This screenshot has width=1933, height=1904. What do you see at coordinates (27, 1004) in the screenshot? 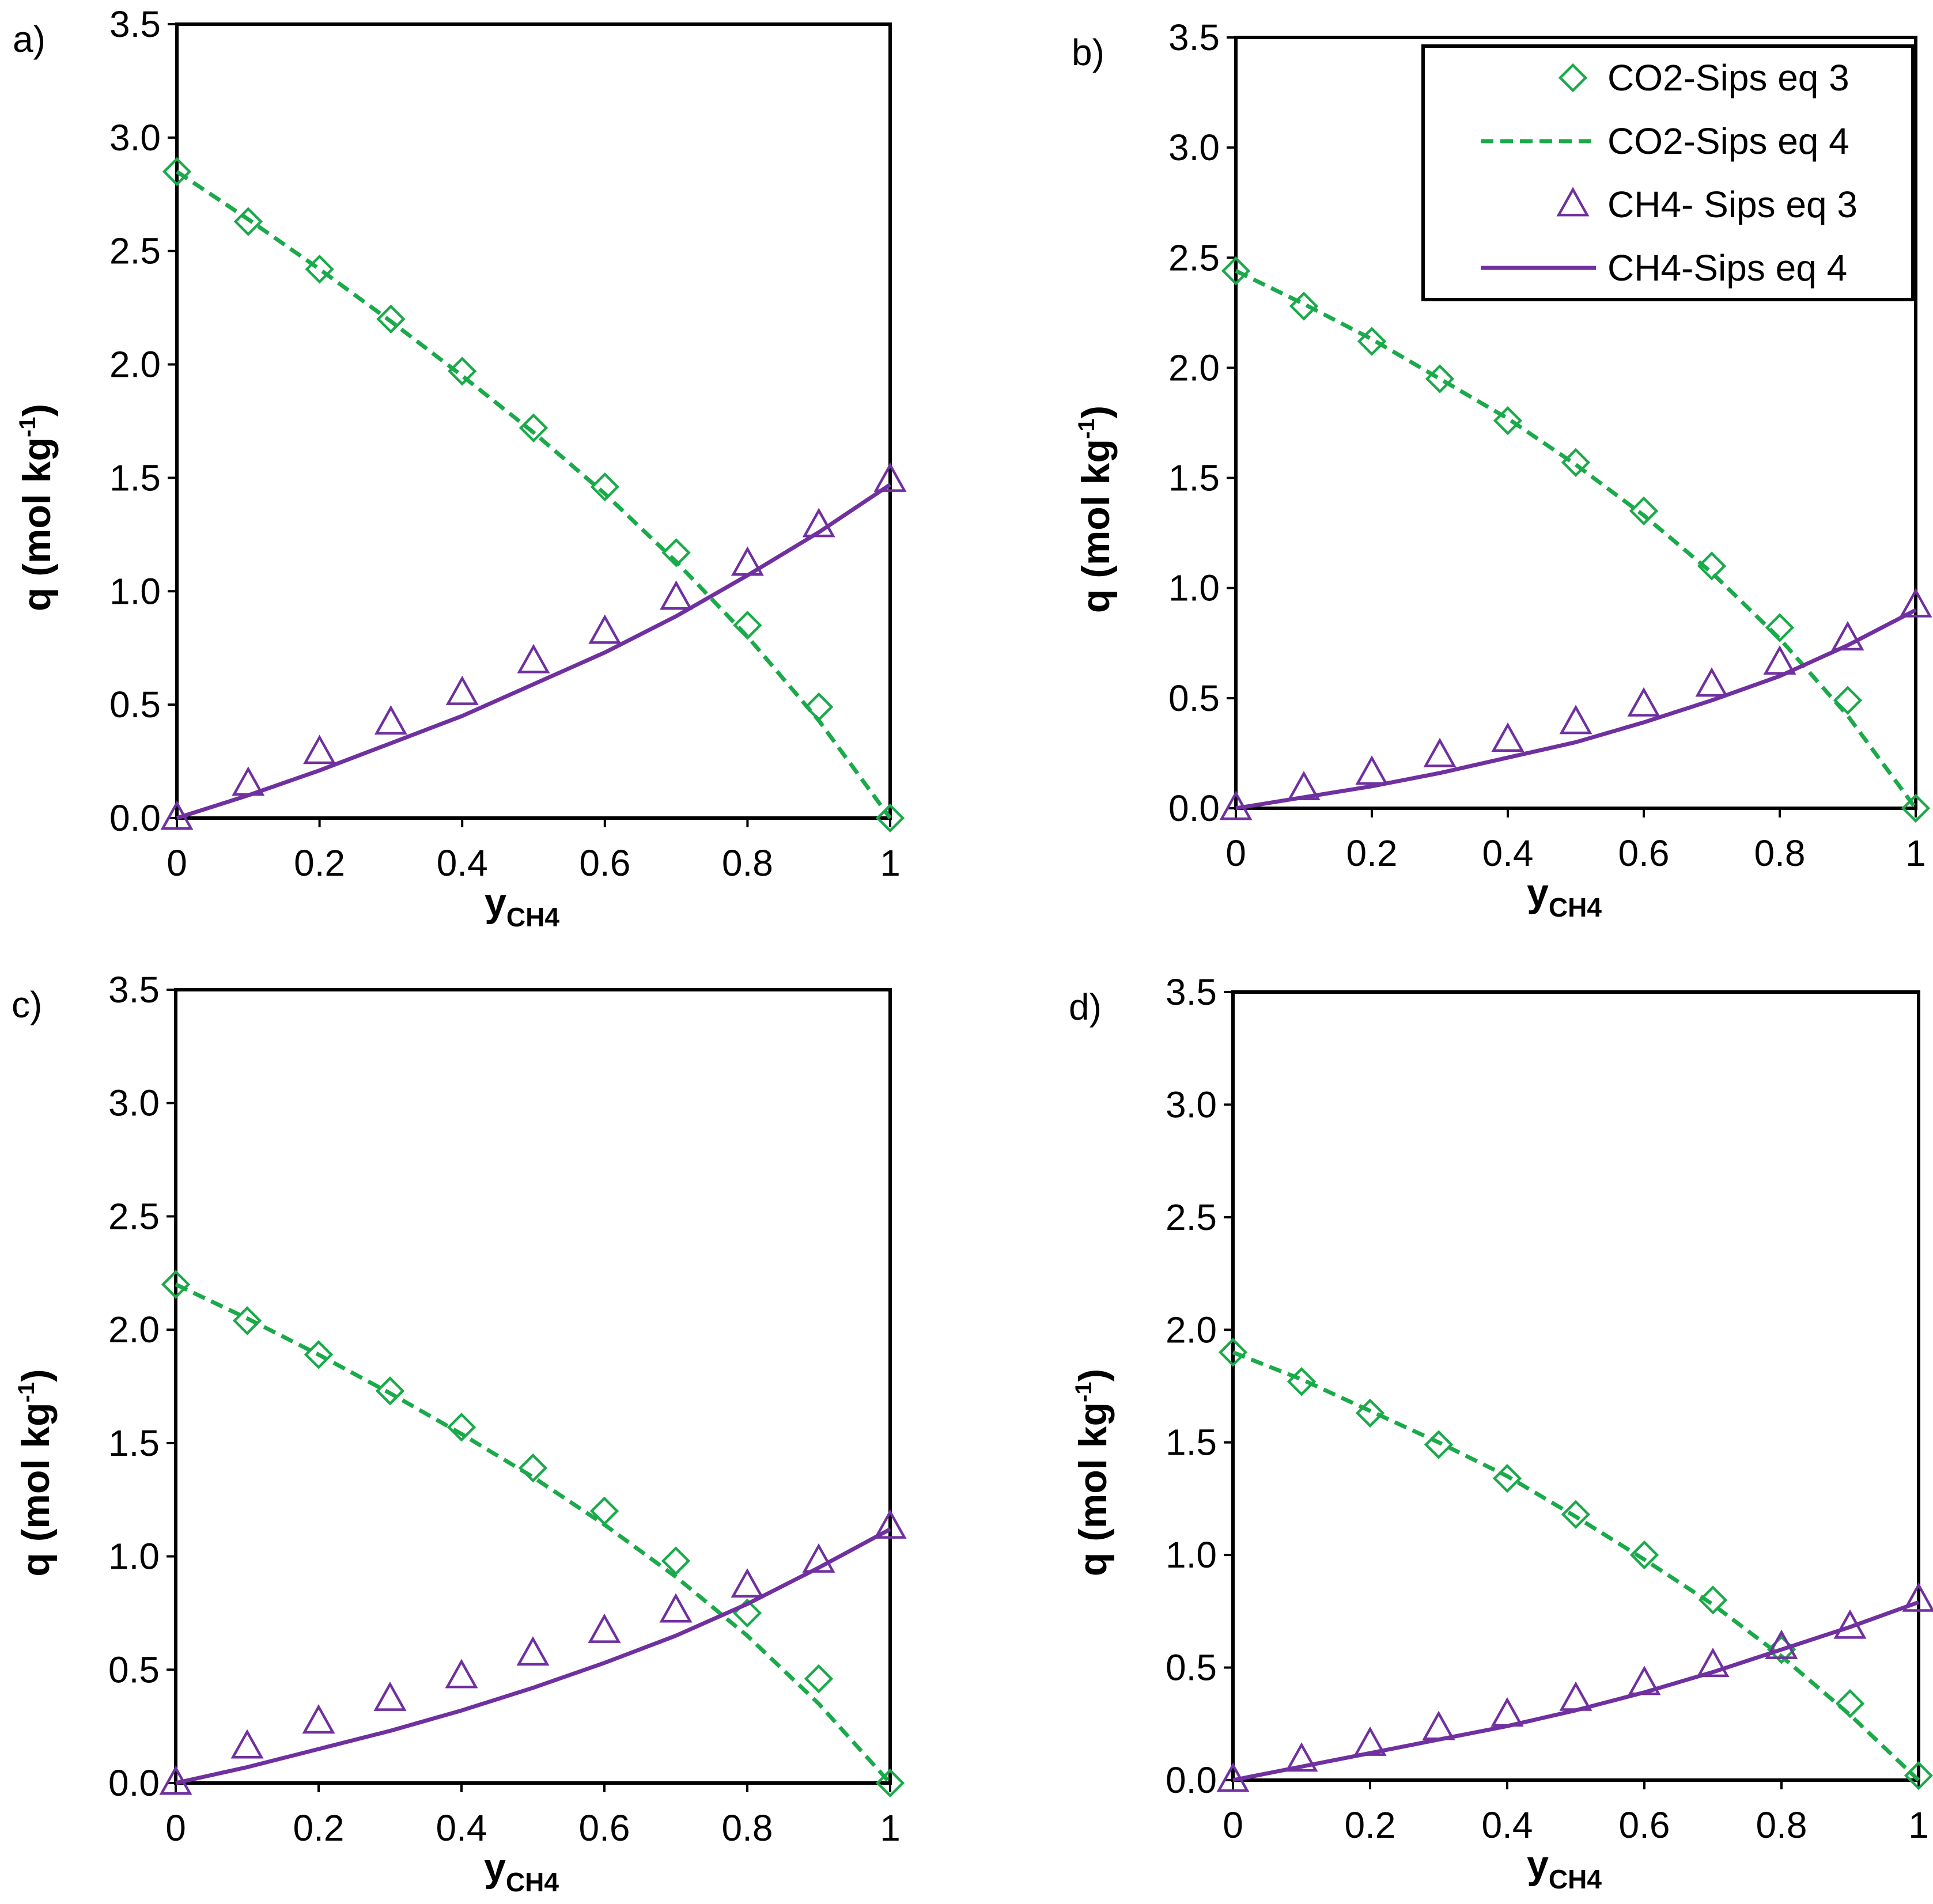
I see `panel-label: c)` at bounding box center [27, 1004].